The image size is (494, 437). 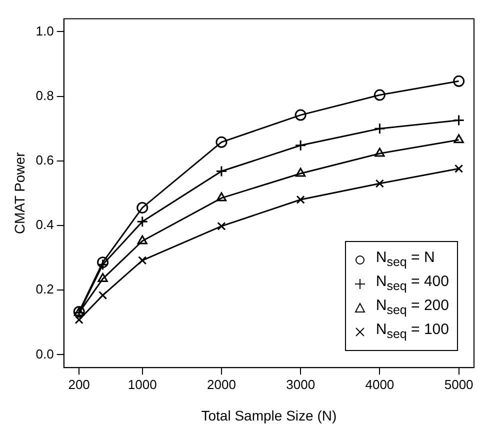 What do you see at coordinates (221, 384) in the screenshot?
I see `x-tick-label: 2000` at bounding box center [221, 384].